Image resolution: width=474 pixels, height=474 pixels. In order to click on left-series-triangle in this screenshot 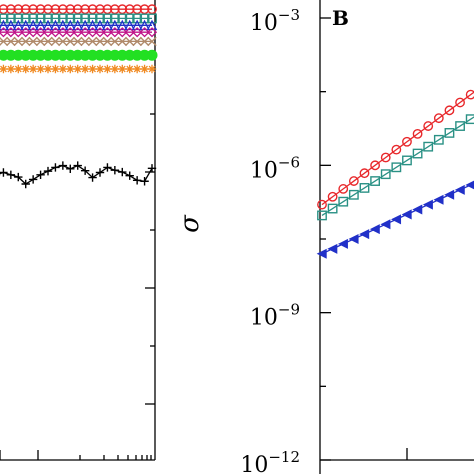, I will do `click(79, 25)`.